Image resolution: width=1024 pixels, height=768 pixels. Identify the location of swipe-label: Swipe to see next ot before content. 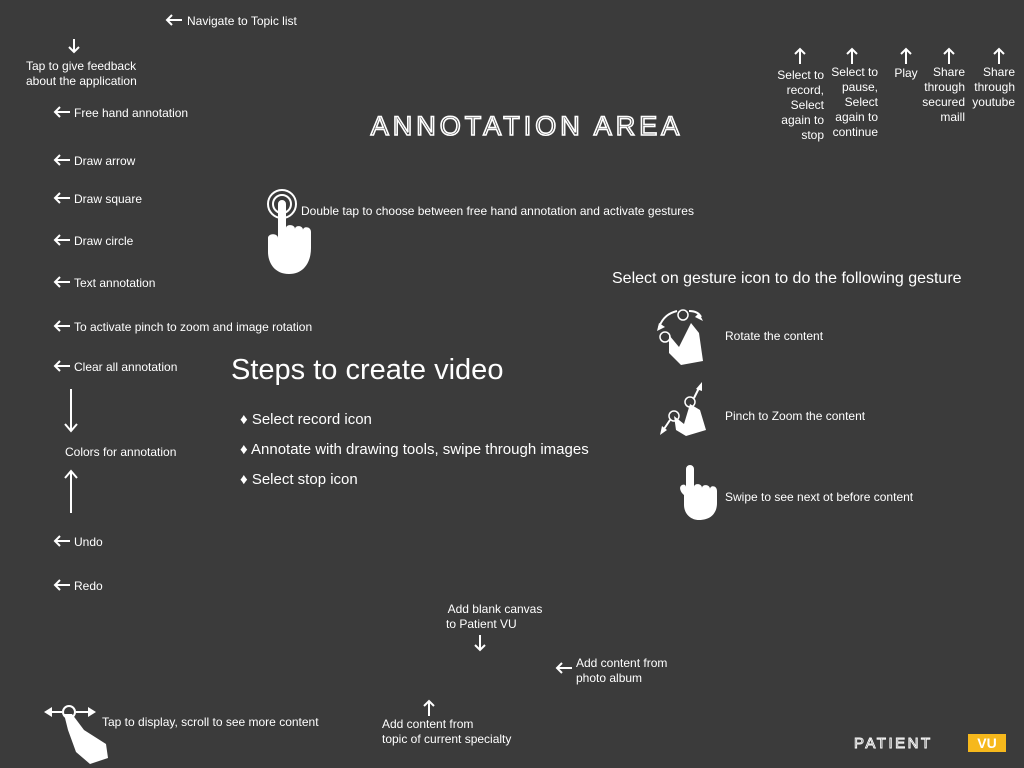
(819, 497).